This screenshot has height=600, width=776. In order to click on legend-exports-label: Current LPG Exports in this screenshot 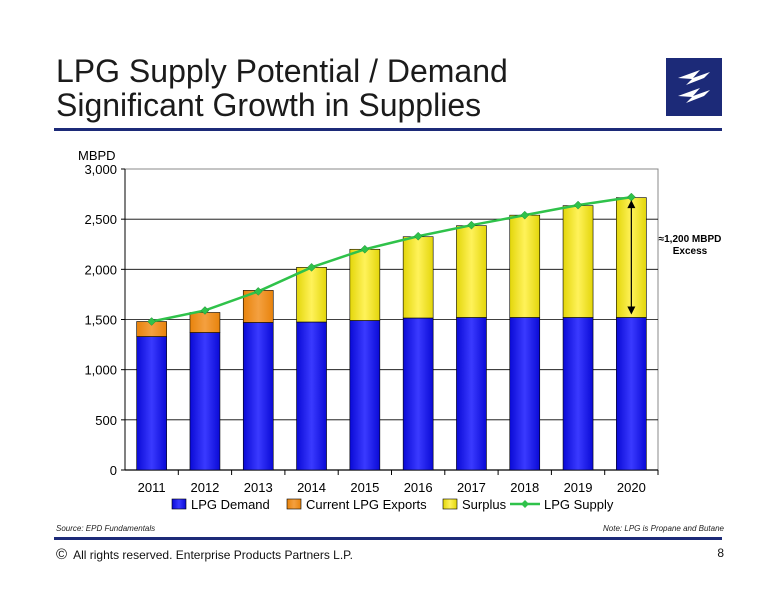, I will do `click(366, 504)`.